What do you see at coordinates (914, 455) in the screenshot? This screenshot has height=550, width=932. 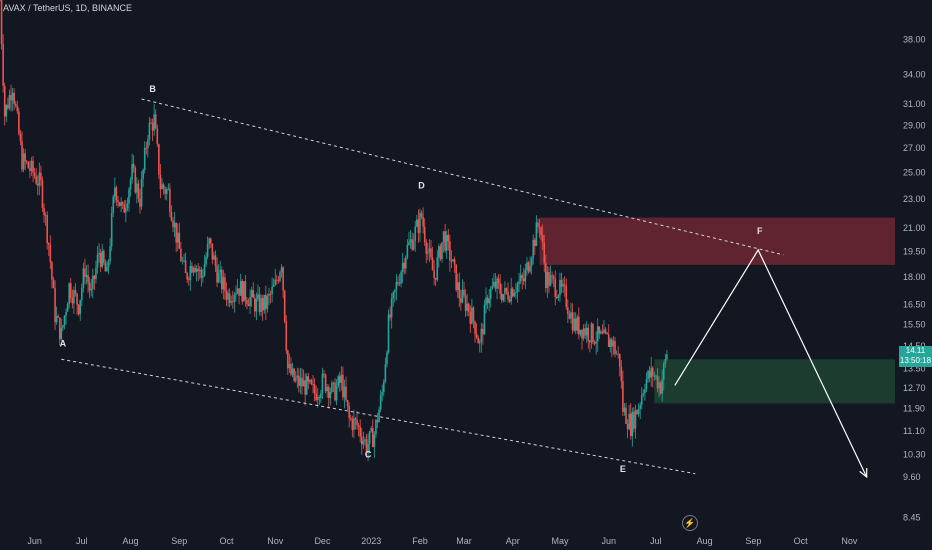 I see `y-tick-label: 10.30` at bounding box center [914, 455].